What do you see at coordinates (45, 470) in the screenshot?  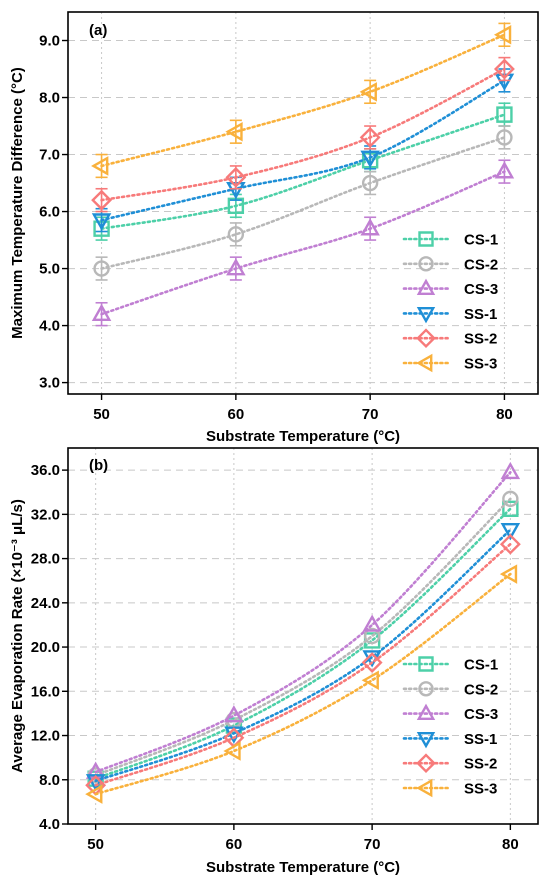 I see `y-tick-label: 36.0` at bounding box center [45, 470].